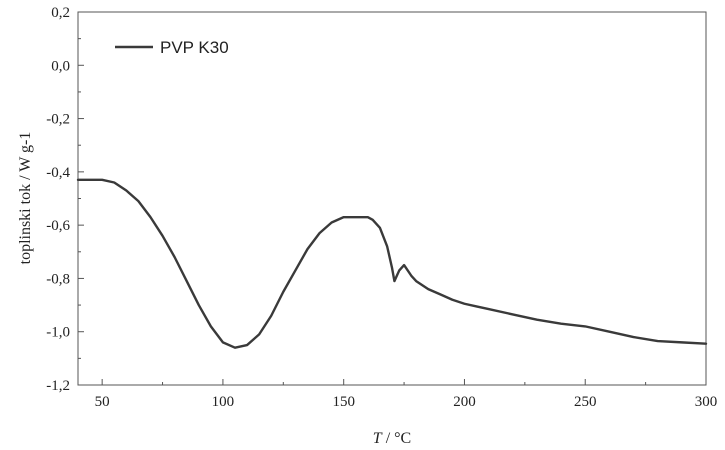  I want to click on y-tick-label: -0,2, so click(58, 120).